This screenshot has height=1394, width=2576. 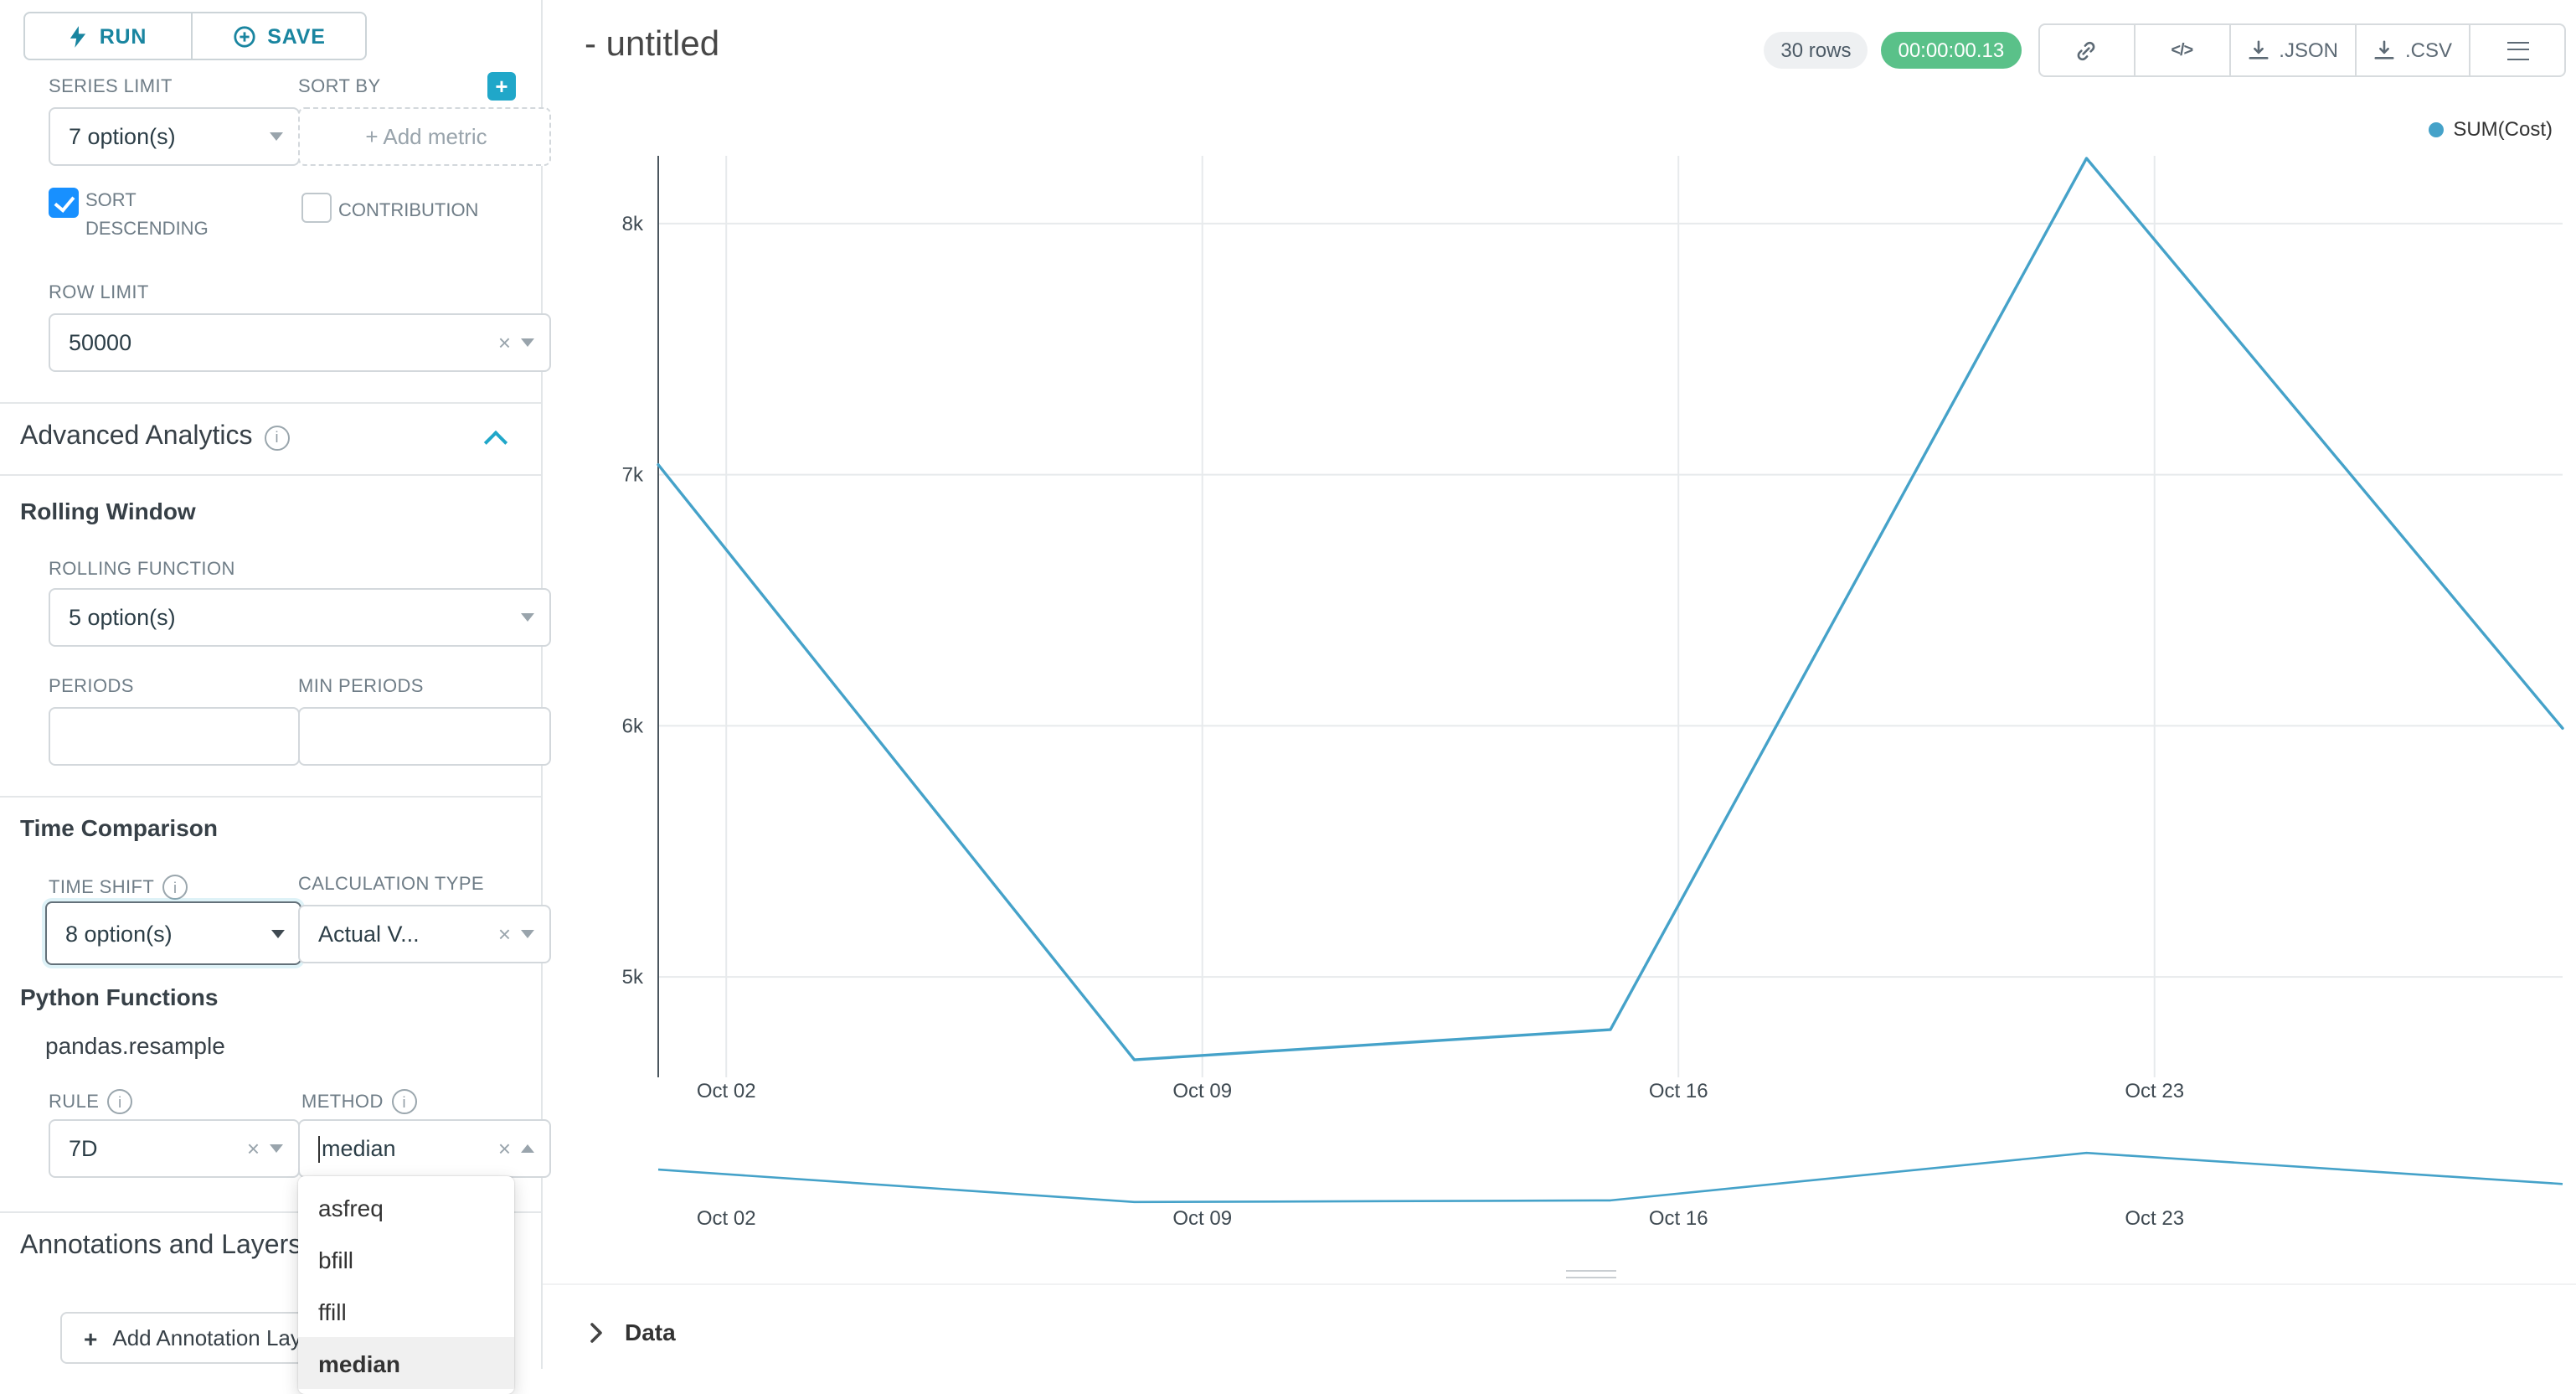 What do you see at coordinates (174, 736) in the screenshot?
I see `periods-input` at bounding box center [174, 736].